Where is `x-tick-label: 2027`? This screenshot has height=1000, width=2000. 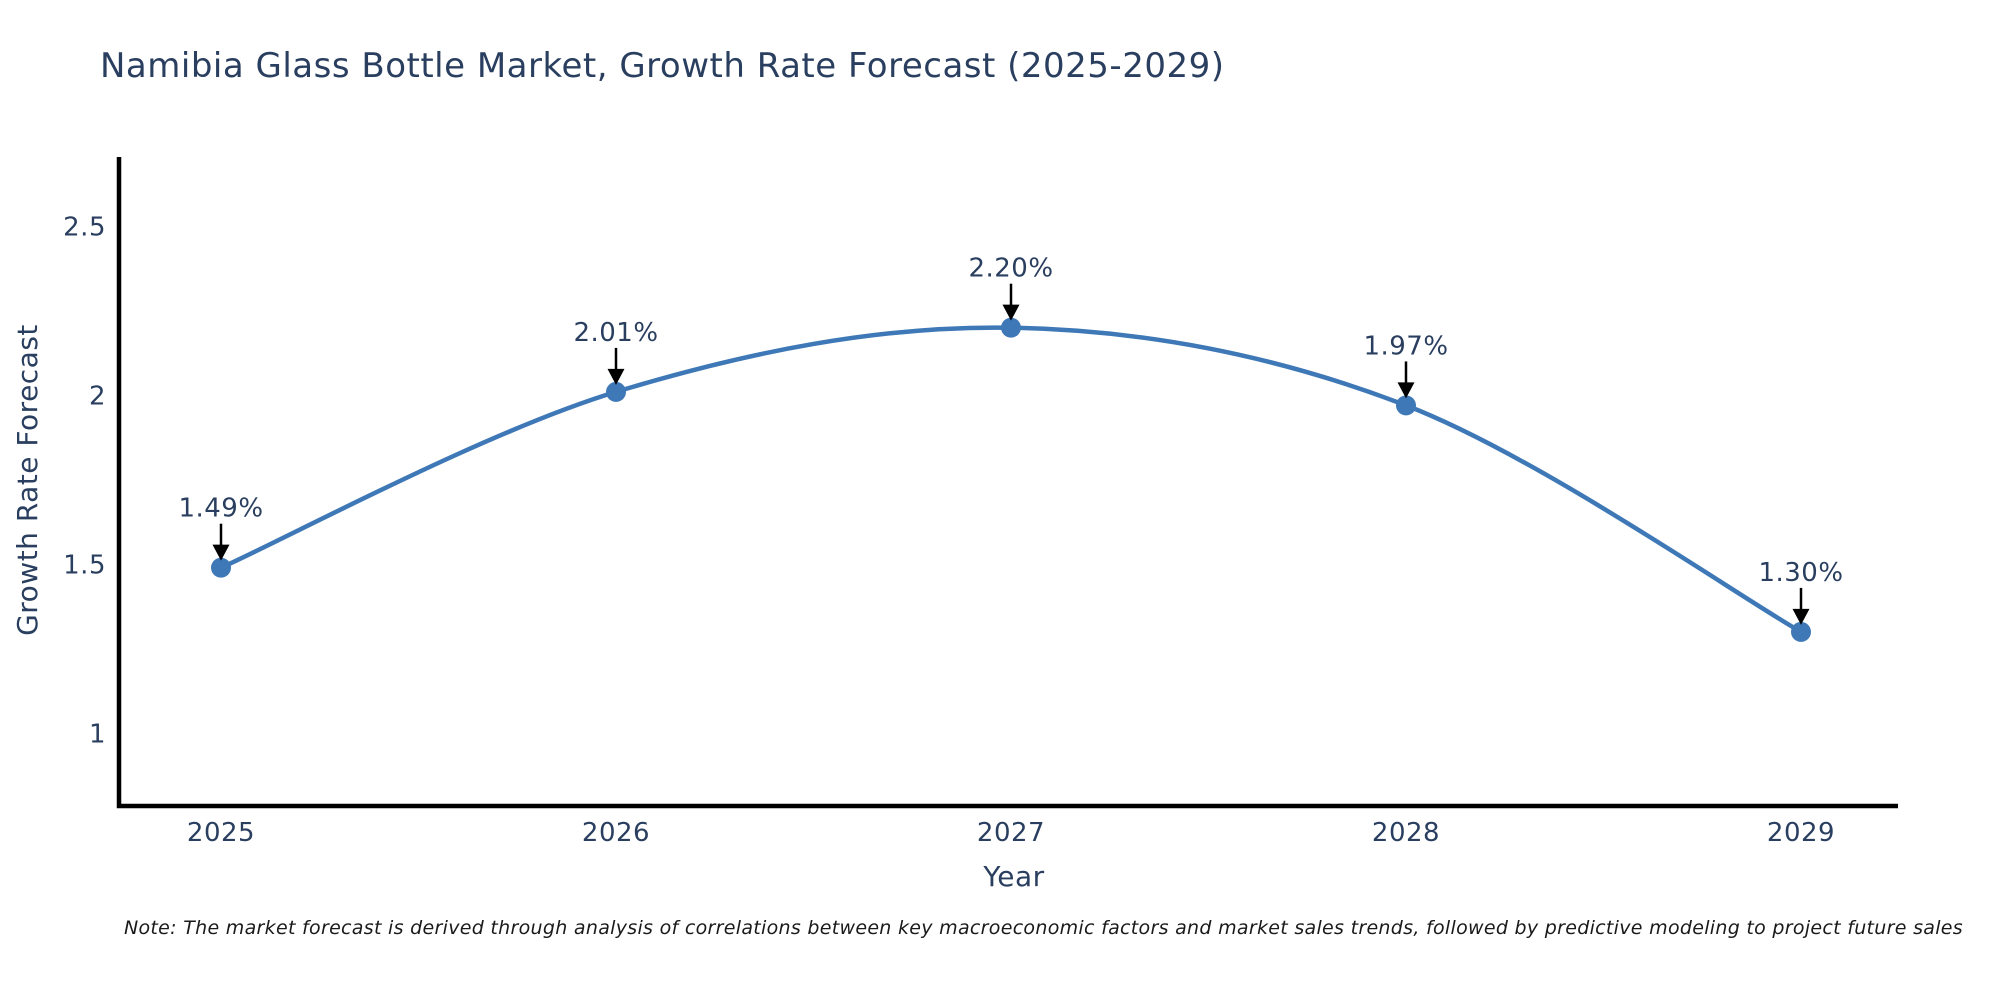
x-tick-label: 2027 is located at coordinates (1011, 833).